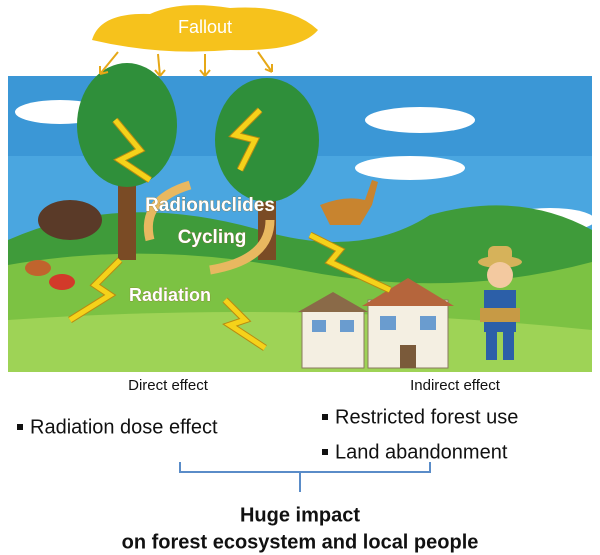  What do you see at coordinates (210, 205) in the screenshot?
I see `cycle-label: Radionuclides` at bounding box center [210, 205].